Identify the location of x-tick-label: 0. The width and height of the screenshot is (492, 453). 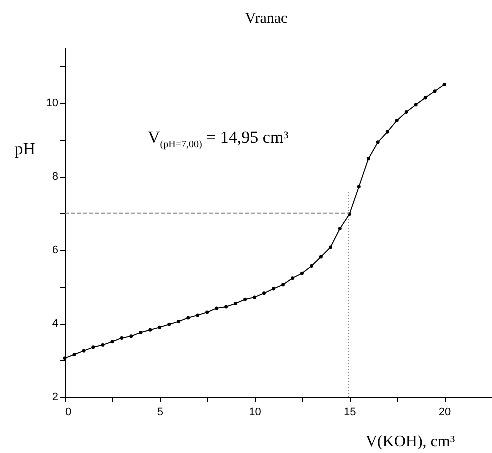
(69, 412).